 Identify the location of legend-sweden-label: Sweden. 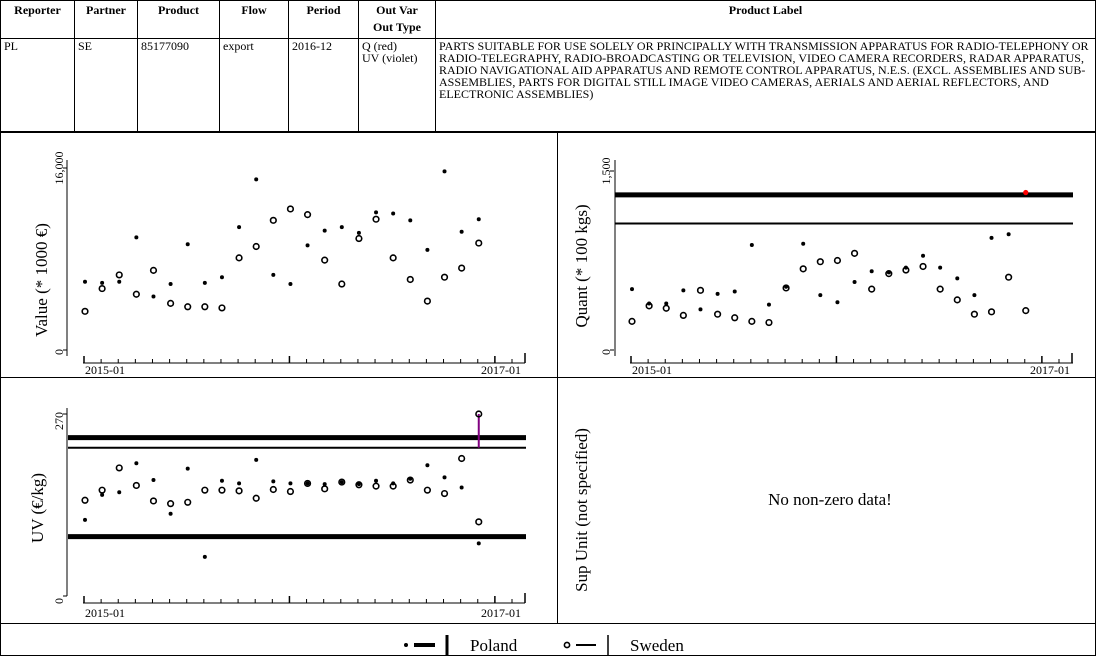
(657, 645).